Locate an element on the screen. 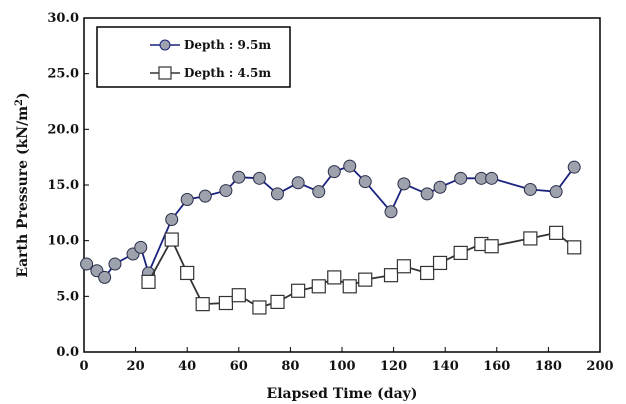  legend-label-depth-4-5: Depth : 4.5m is located at coordinates (227, 73).